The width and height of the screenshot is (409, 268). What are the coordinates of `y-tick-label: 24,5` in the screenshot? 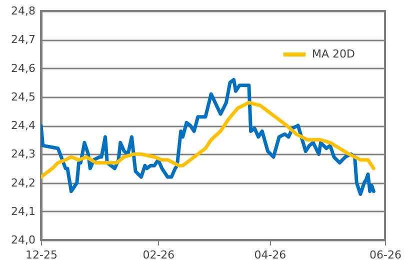 It's located at (23, 97).